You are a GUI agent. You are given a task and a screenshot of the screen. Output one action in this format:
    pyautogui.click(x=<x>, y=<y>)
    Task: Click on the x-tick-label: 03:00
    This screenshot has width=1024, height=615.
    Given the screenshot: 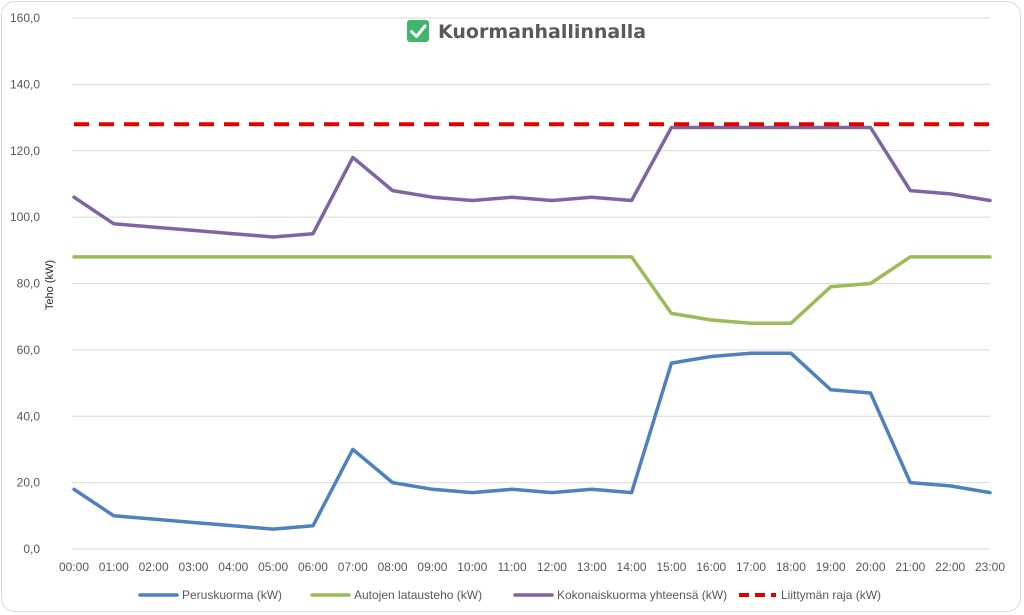 What is the action you would take?
    pyautogui.click(x=193, y=567)
    